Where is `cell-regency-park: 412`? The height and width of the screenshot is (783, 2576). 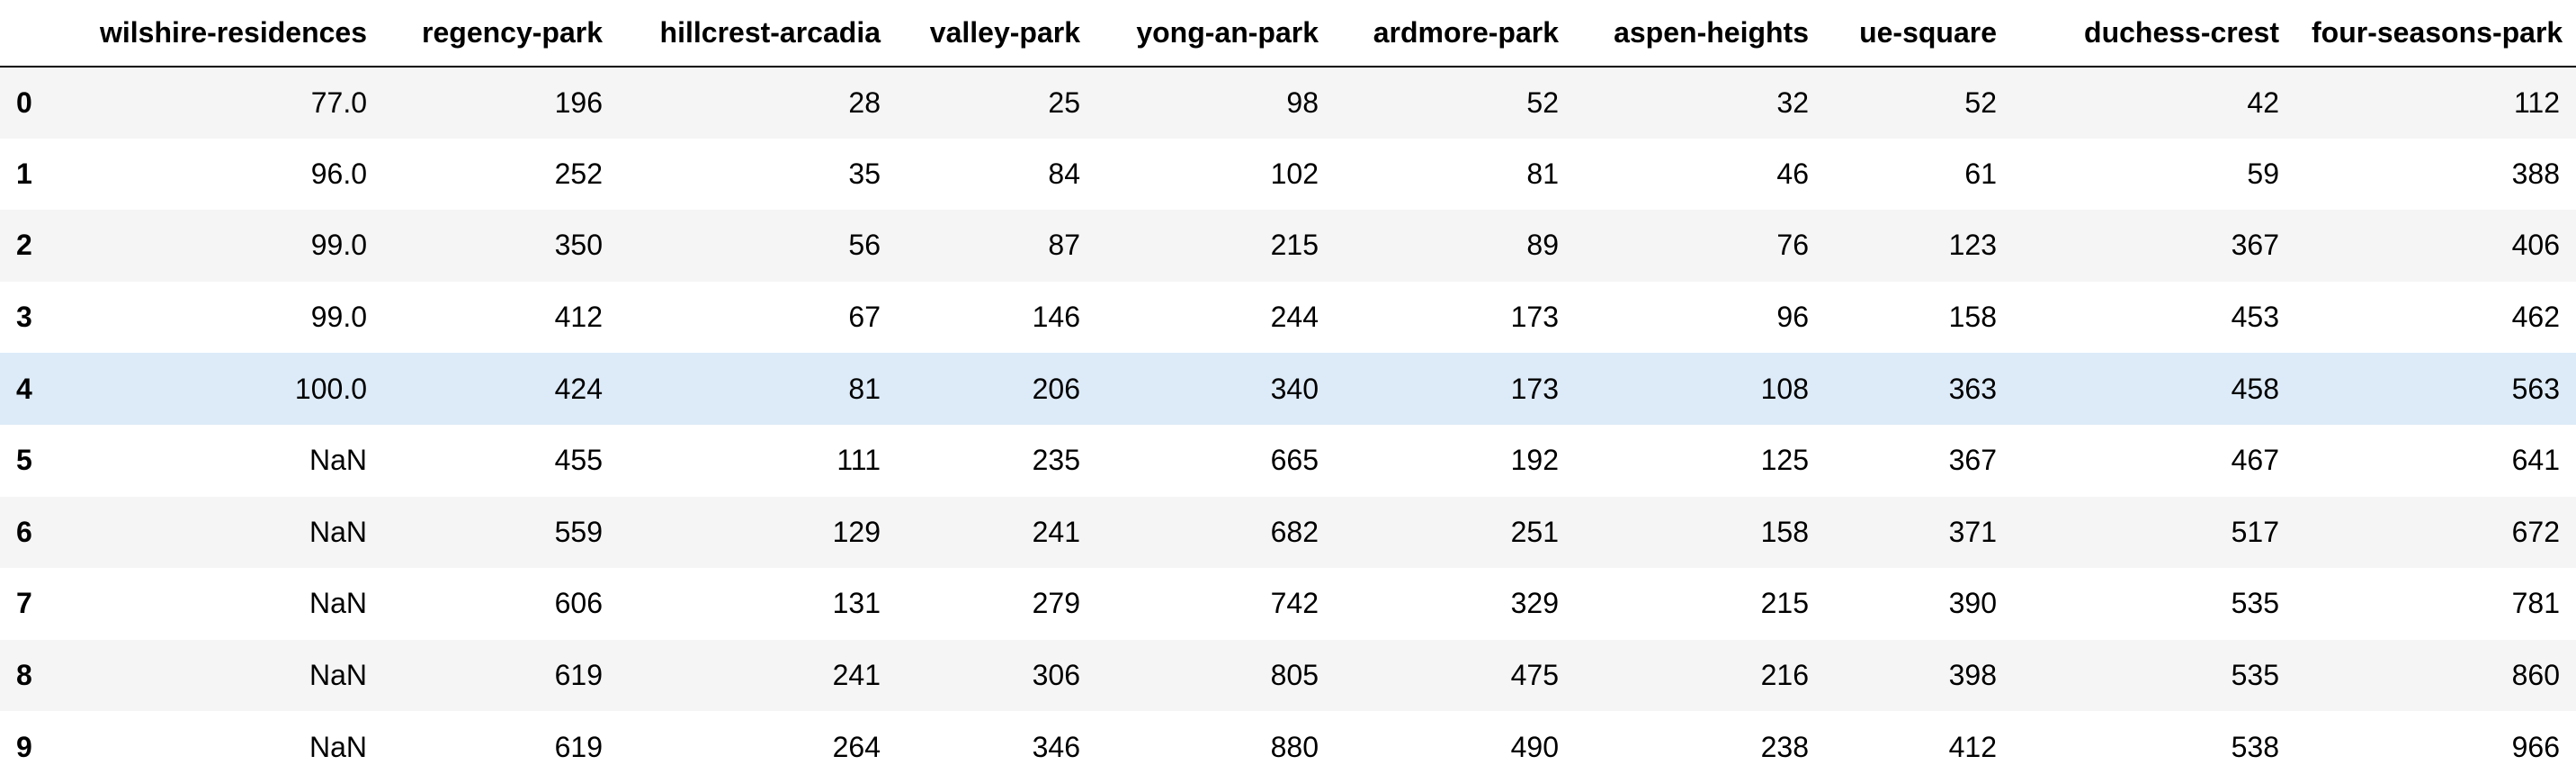
cell-regency-park: 412 is located at coordinates (578, 317).